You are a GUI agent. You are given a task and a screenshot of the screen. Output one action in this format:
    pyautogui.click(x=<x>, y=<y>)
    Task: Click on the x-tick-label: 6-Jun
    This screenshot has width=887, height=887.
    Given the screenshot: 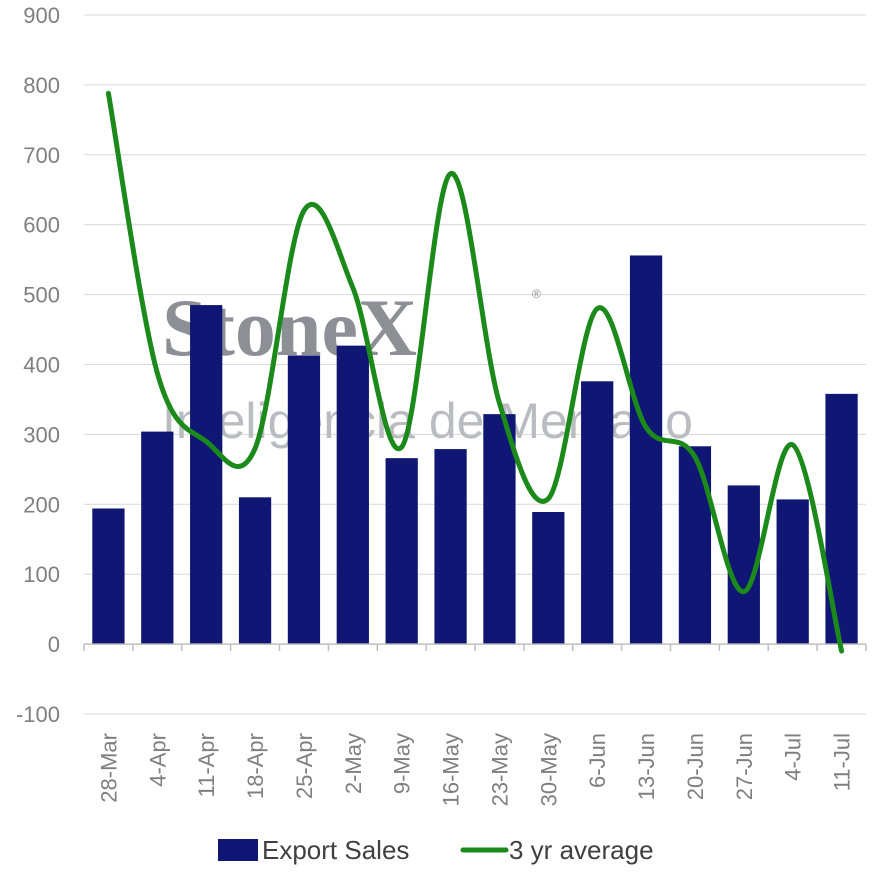 What is the action you would take?
    pyautogui.click(x=597, y=760)
    